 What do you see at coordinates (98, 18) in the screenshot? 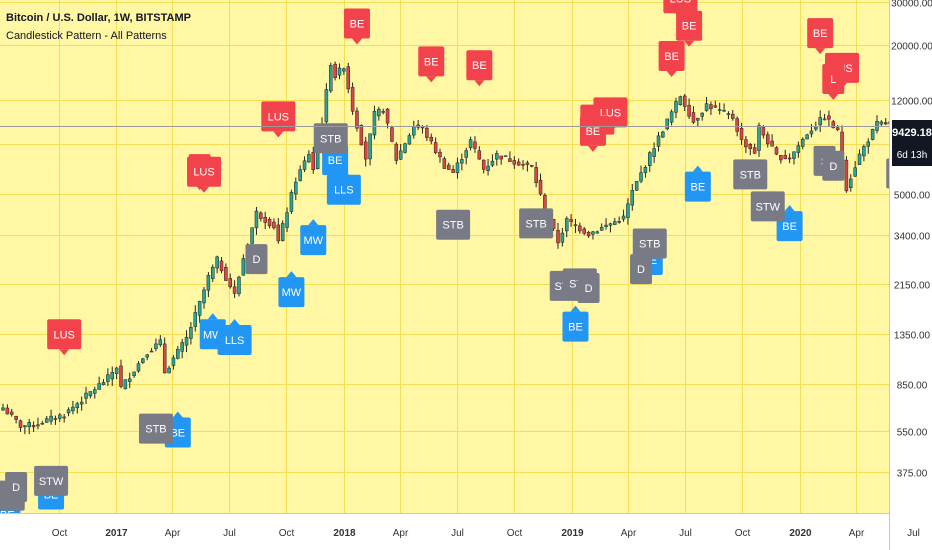
I see `chart-title: Bitcoin / U.S. Dollar, 1W, BITSTAMP` at bounding box center [98, 18].